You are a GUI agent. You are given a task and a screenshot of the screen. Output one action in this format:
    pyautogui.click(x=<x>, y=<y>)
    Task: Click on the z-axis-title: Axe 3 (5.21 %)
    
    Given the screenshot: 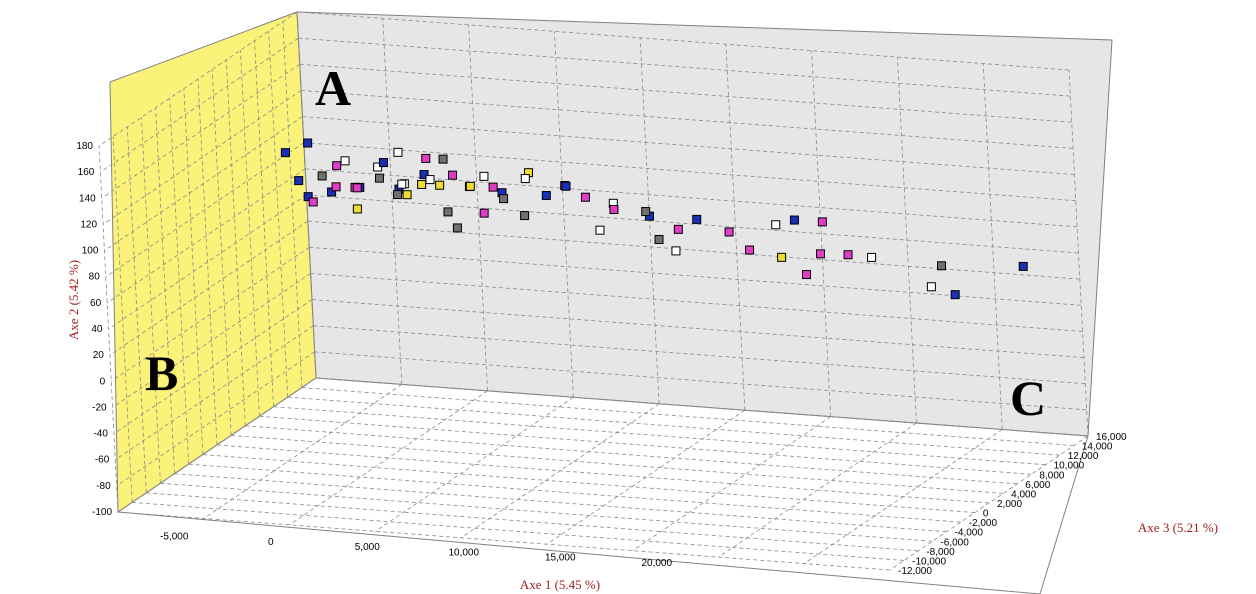 What is the action you would take?
    pyautogui.click(x=1178, y=527)
    